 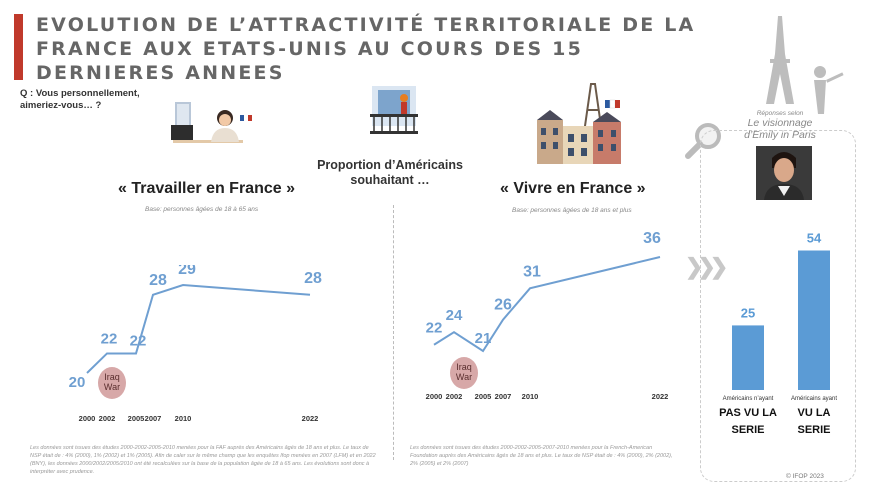 I want to click on balcony-illustration, so click(x=394, y=110).